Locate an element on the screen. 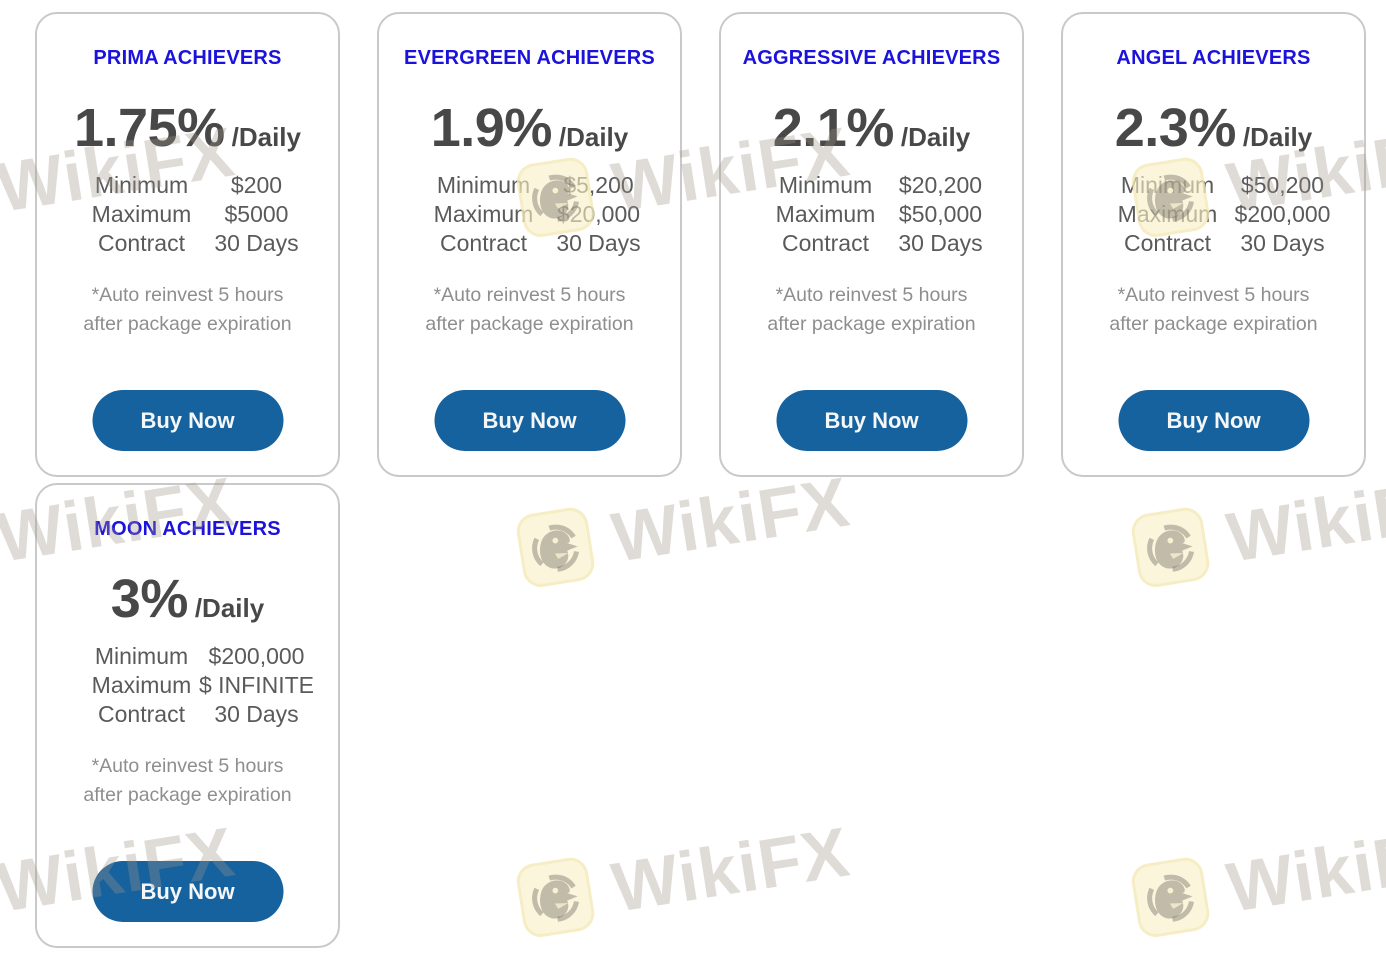  daily-rate-row: 2.3% /Daily is located at coordinates (1213, 128).